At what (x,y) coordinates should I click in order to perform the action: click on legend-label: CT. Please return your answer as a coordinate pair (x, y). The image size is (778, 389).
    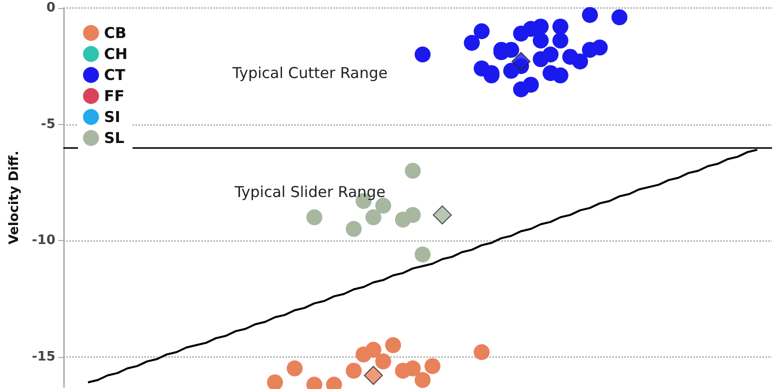
    Looking at the image, I should click on (115, 75).